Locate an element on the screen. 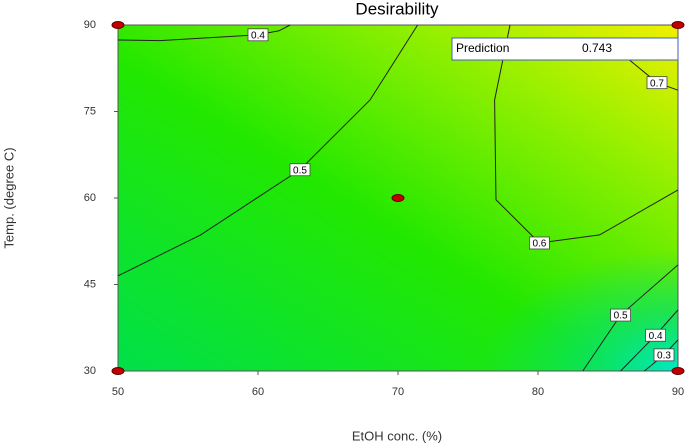 This screenshot has width=685, height=446. y-tick-label: 30 is located at coordinates (90, 371).